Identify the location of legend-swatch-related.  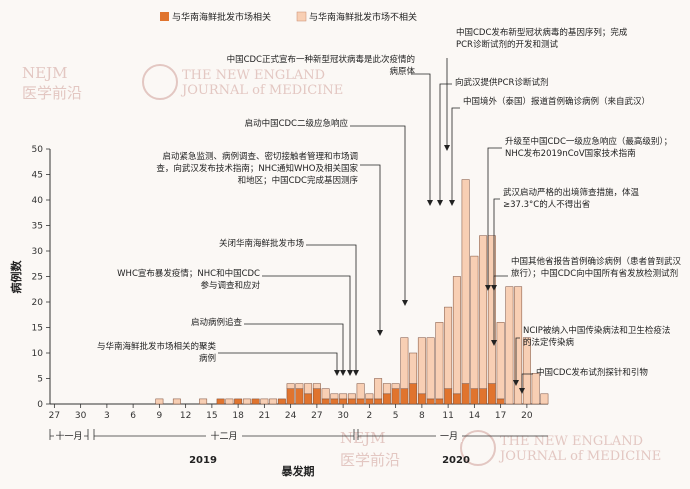
(164, 16).